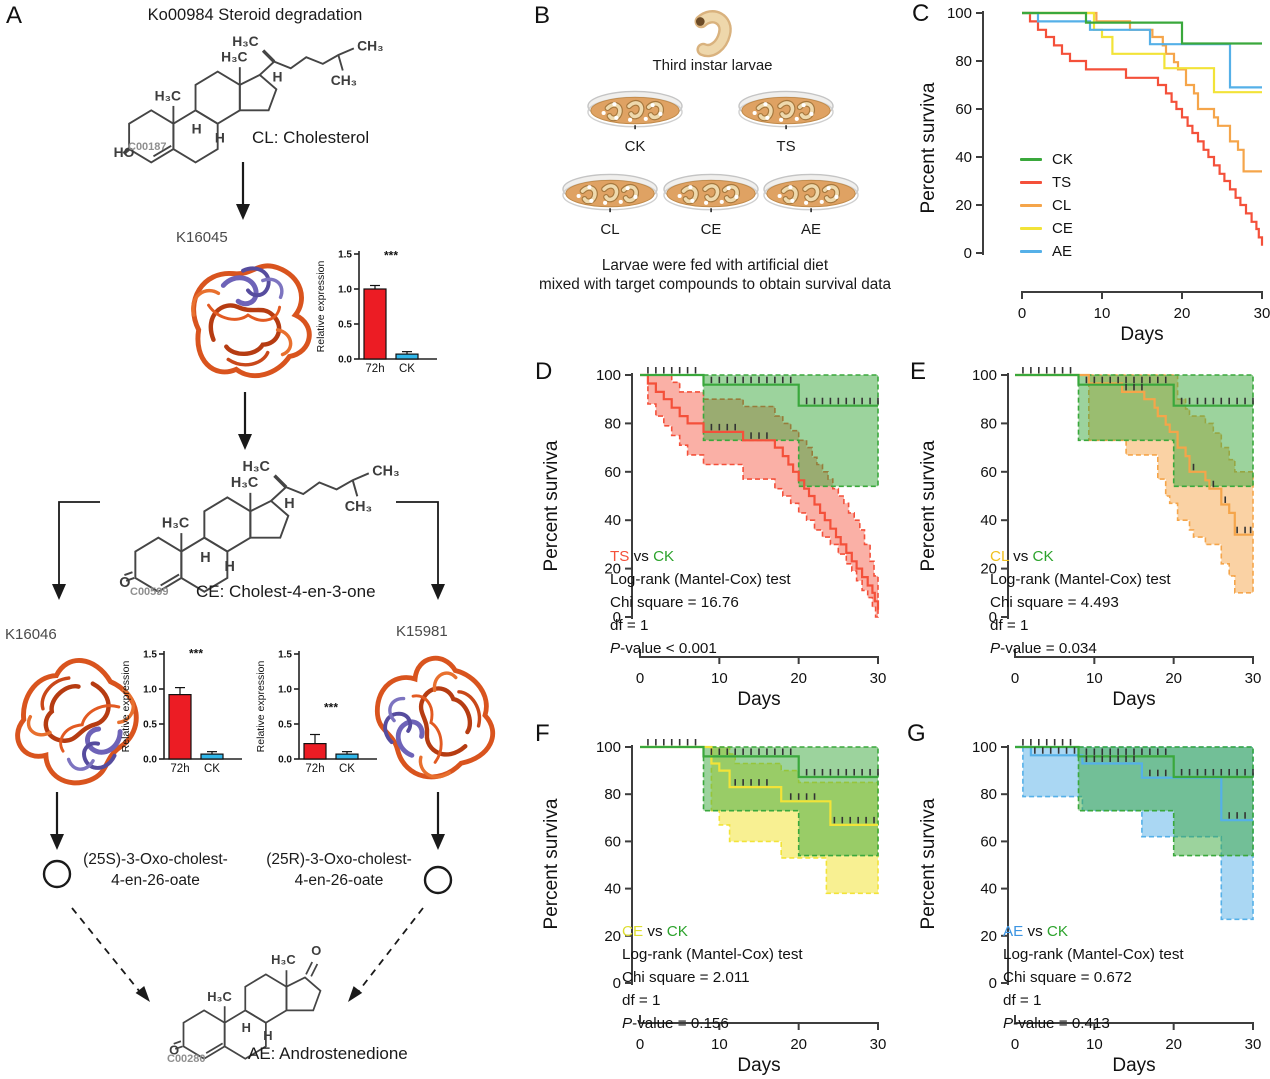 This screenshot has height=1079, width=1270. I want to click on legend-item-CL: CL, so click(1046, 205).